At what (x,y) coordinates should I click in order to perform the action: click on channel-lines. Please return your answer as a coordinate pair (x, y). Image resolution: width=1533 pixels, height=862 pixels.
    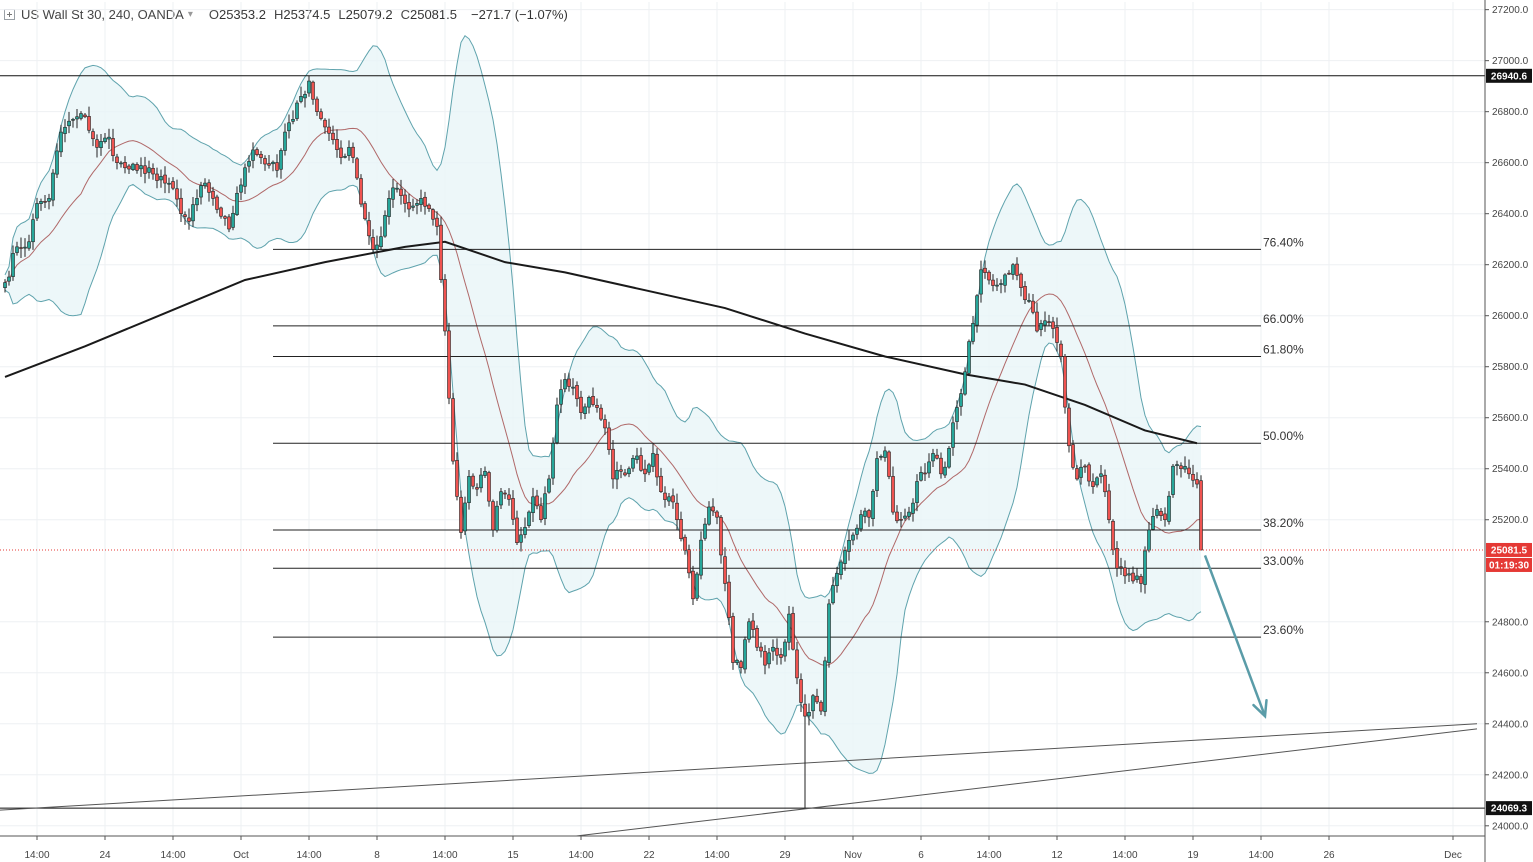
    Looking at the image, I should click on (739, 790).